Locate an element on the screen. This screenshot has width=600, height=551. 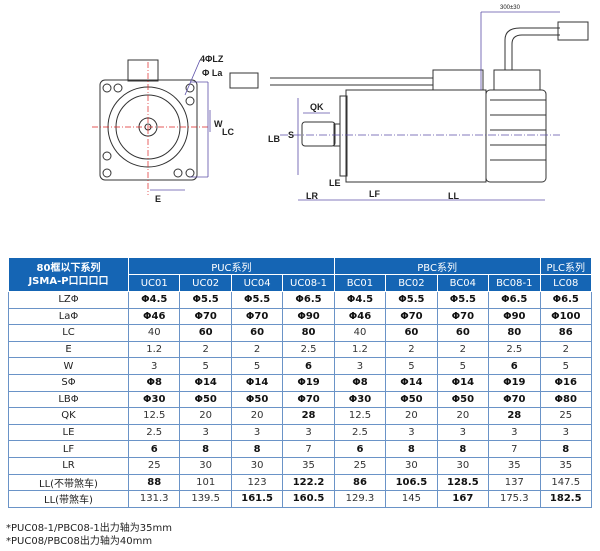
table-row: SΦ Φ8 Φ14 Φ14 Φ19 Φ8 Φ14 Φ14 Φ19 Φ16 is located at coordinates (300, 382).